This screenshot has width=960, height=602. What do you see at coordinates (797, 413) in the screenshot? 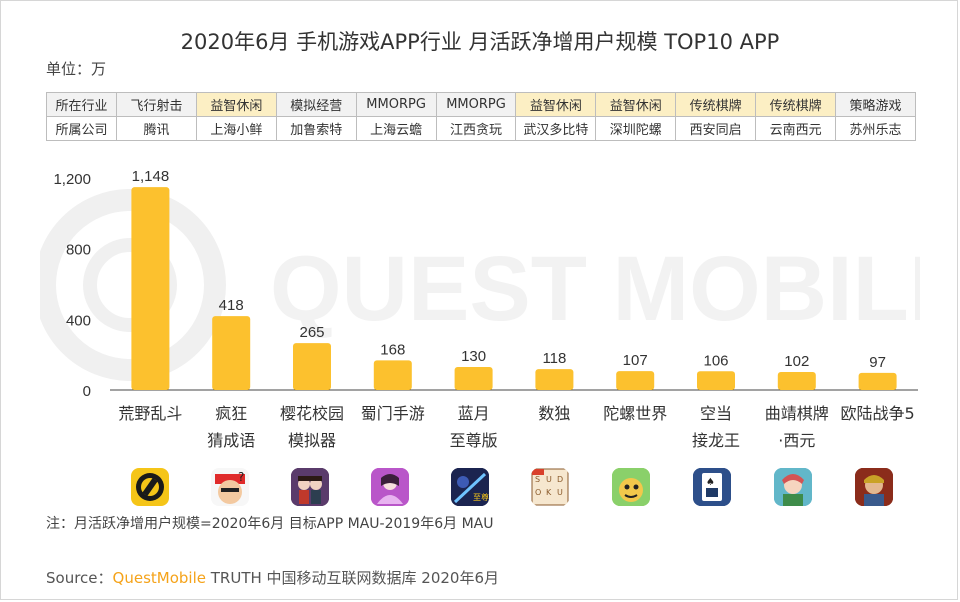
I see `category-label: 曲靖棋牌` at bounding box center [797, 413].